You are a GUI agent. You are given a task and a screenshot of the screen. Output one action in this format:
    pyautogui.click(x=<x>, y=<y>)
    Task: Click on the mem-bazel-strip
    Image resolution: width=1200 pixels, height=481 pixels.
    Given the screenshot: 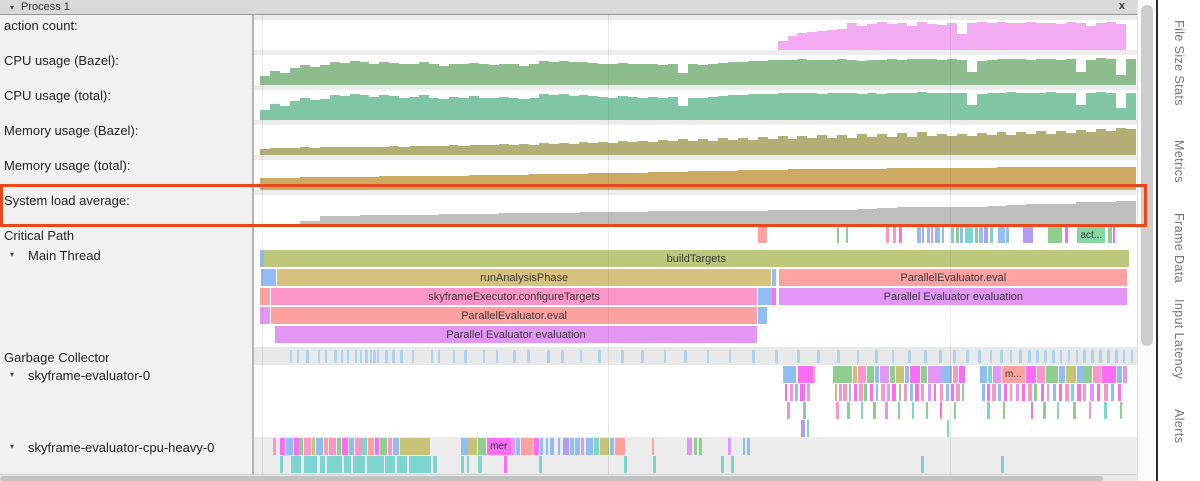 What is the action you would take?
    pyautogui.click(x=695, y=140)
    